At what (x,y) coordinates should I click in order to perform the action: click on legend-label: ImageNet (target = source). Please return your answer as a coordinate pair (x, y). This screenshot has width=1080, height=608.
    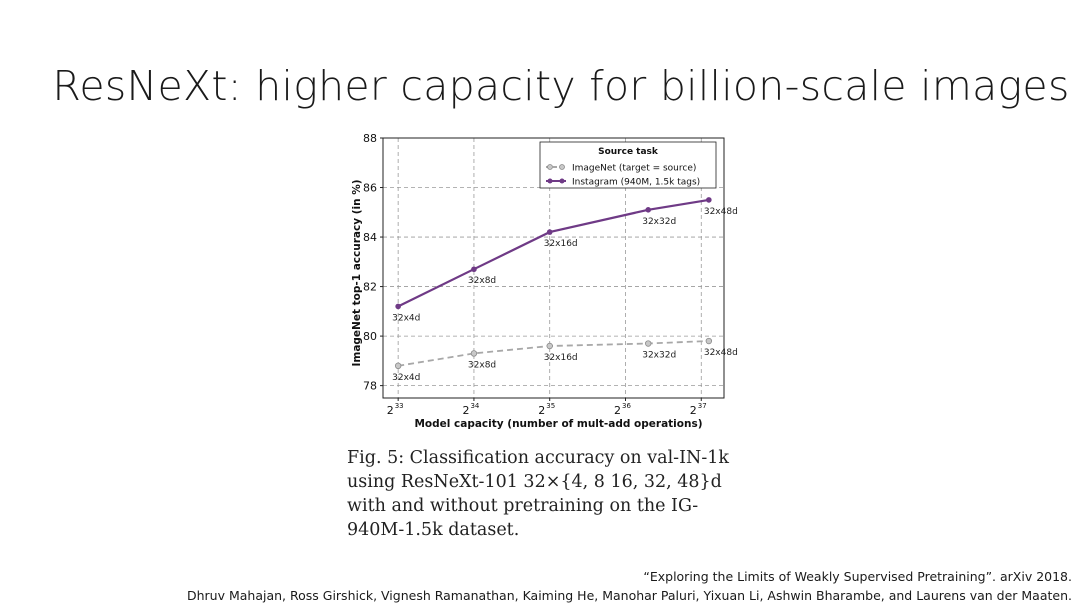
    Looking at the image, I should click on (634, 169).